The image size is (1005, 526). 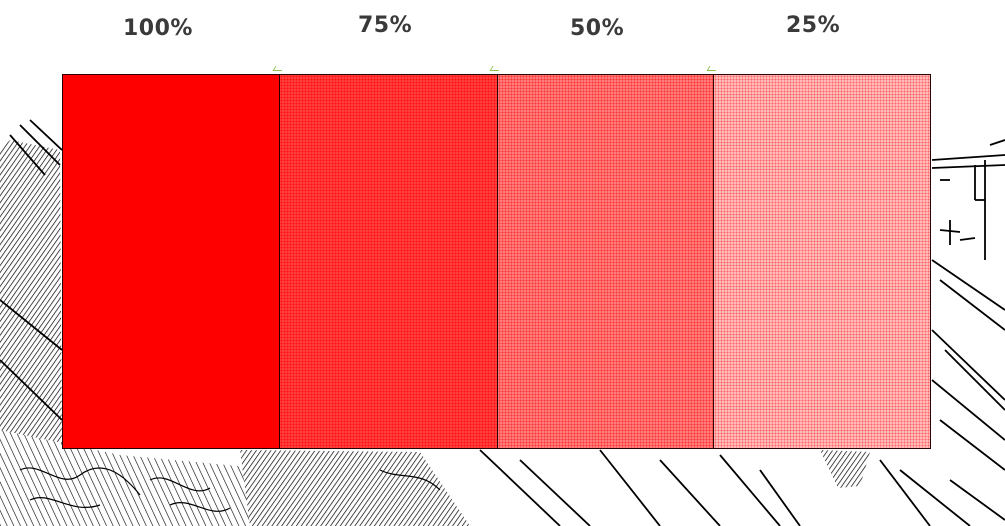 I want to click on label-100-percent: 100%, so click(x=158, y=28).